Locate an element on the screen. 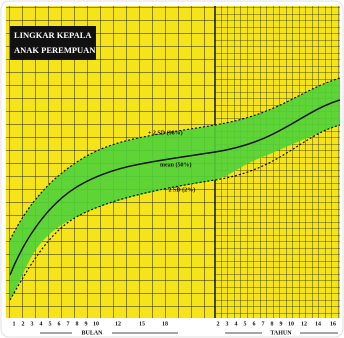 Image resolution: width=344 pixels, height=338 pixels. year-label: 8 is located at coordinates (272, 324).